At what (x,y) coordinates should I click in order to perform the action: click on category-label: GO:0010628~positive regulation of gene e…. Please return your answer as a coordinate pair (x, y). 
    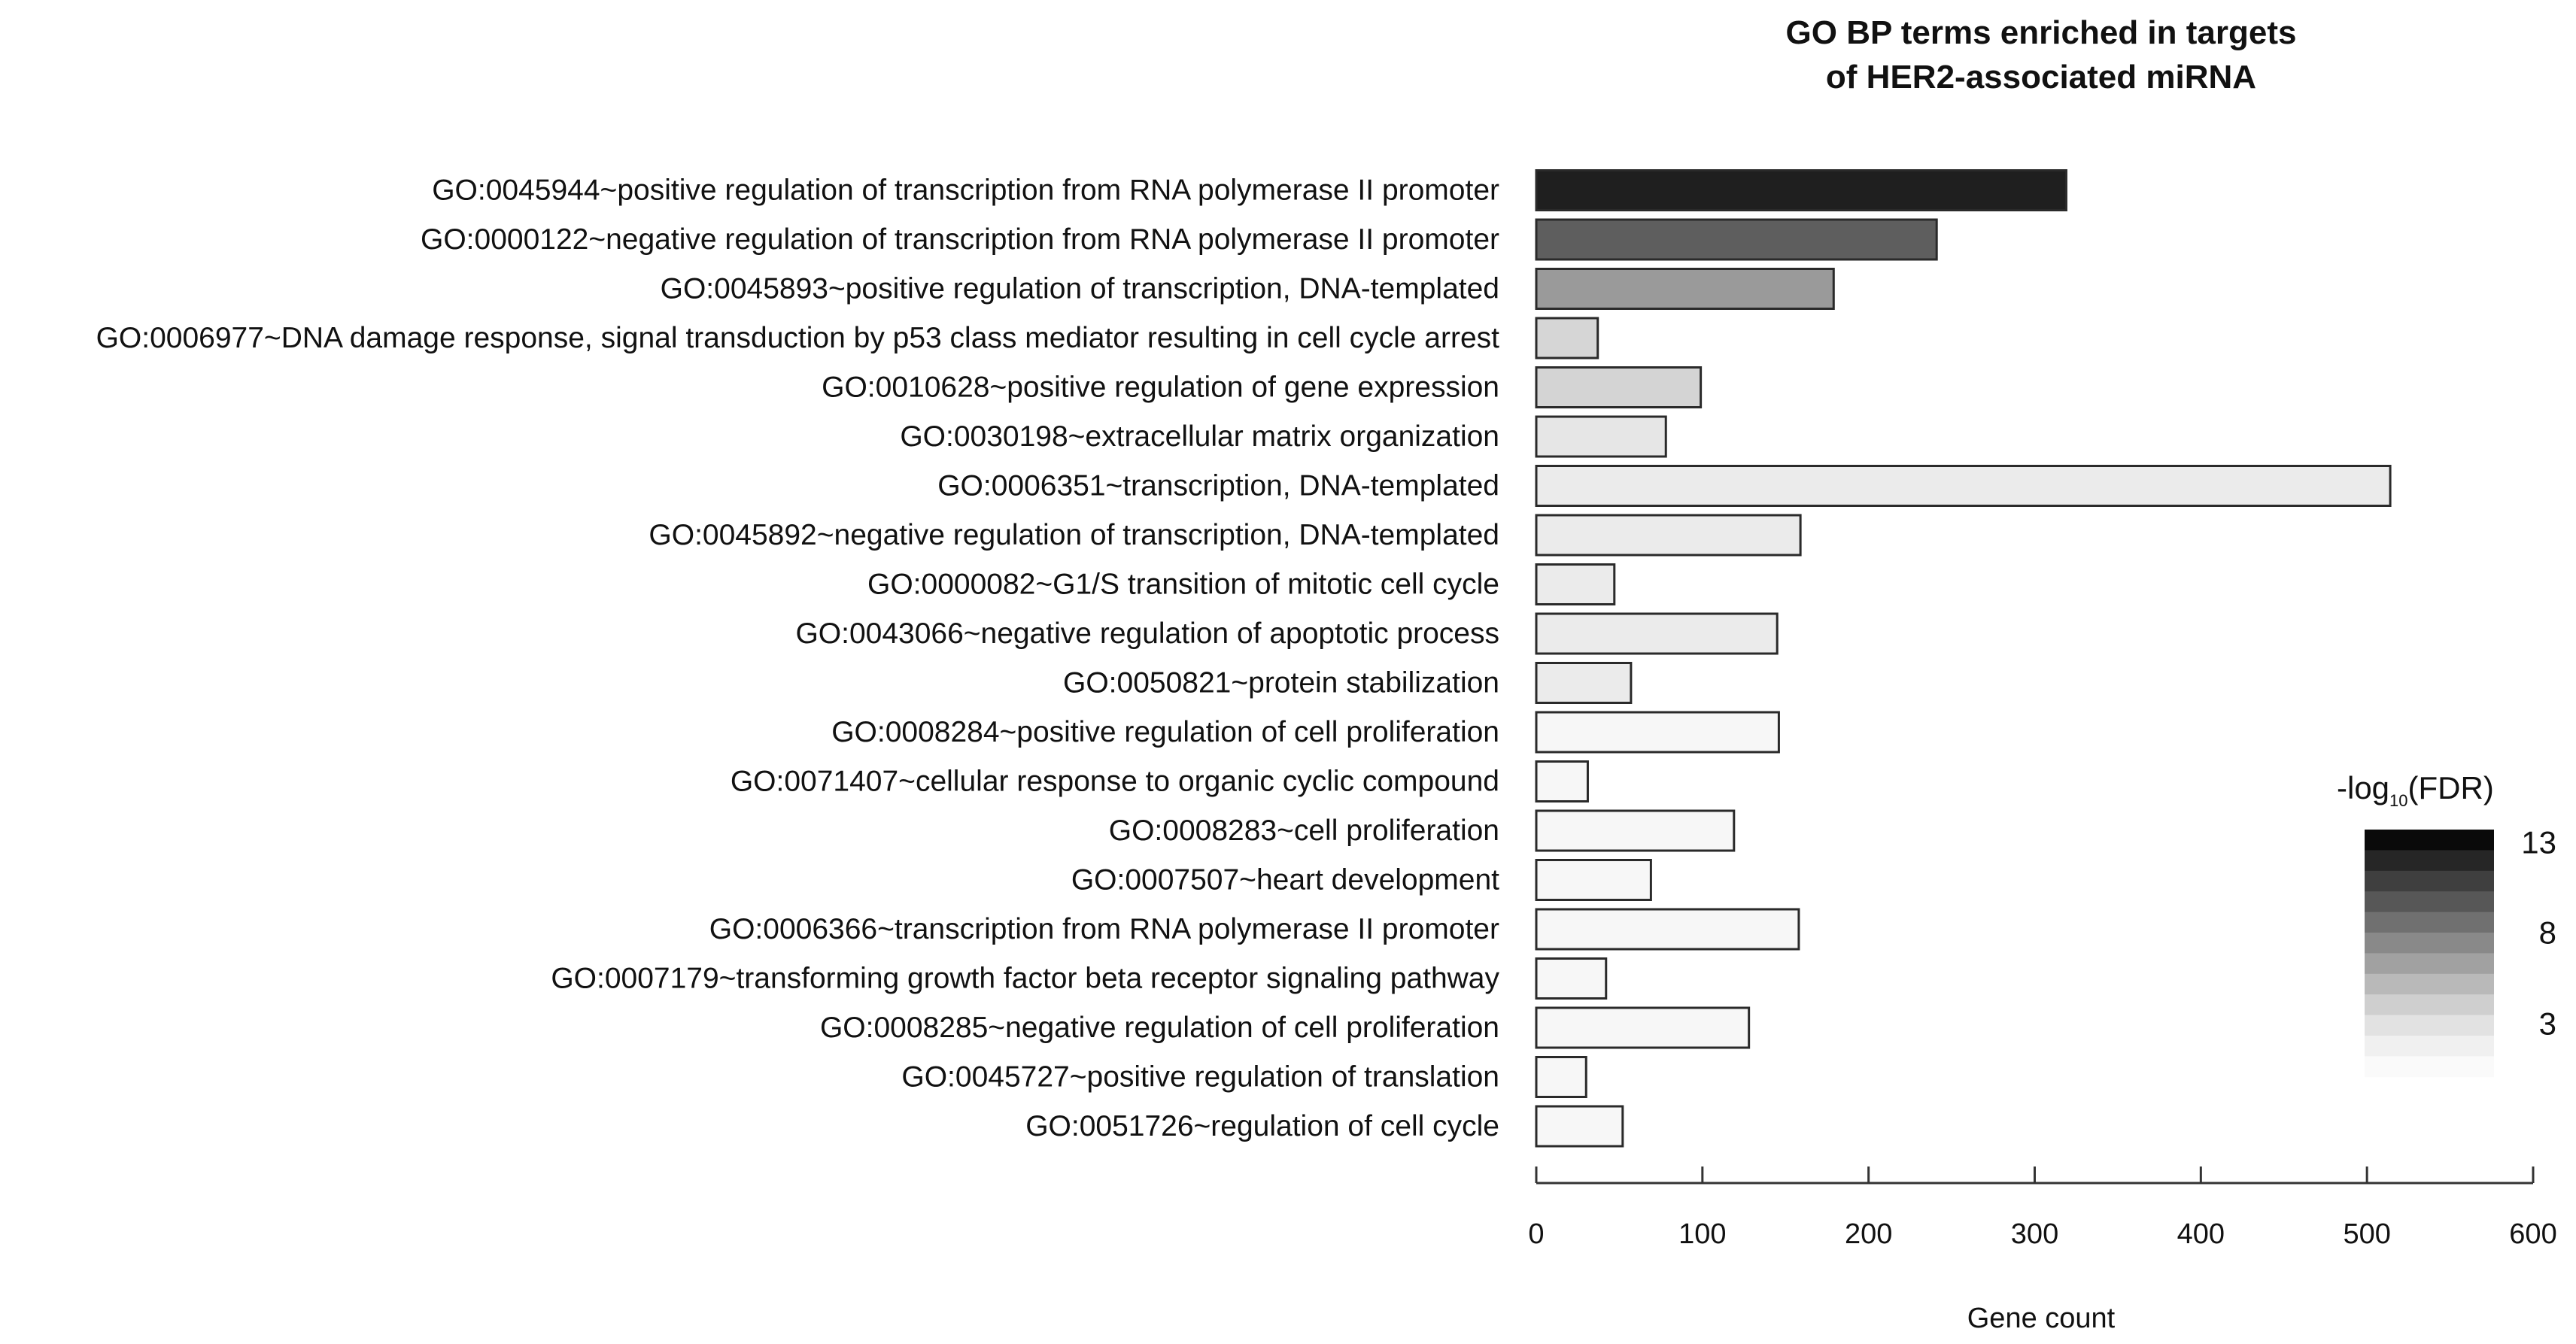
    Looking at the image, I should click on (1161, 388).